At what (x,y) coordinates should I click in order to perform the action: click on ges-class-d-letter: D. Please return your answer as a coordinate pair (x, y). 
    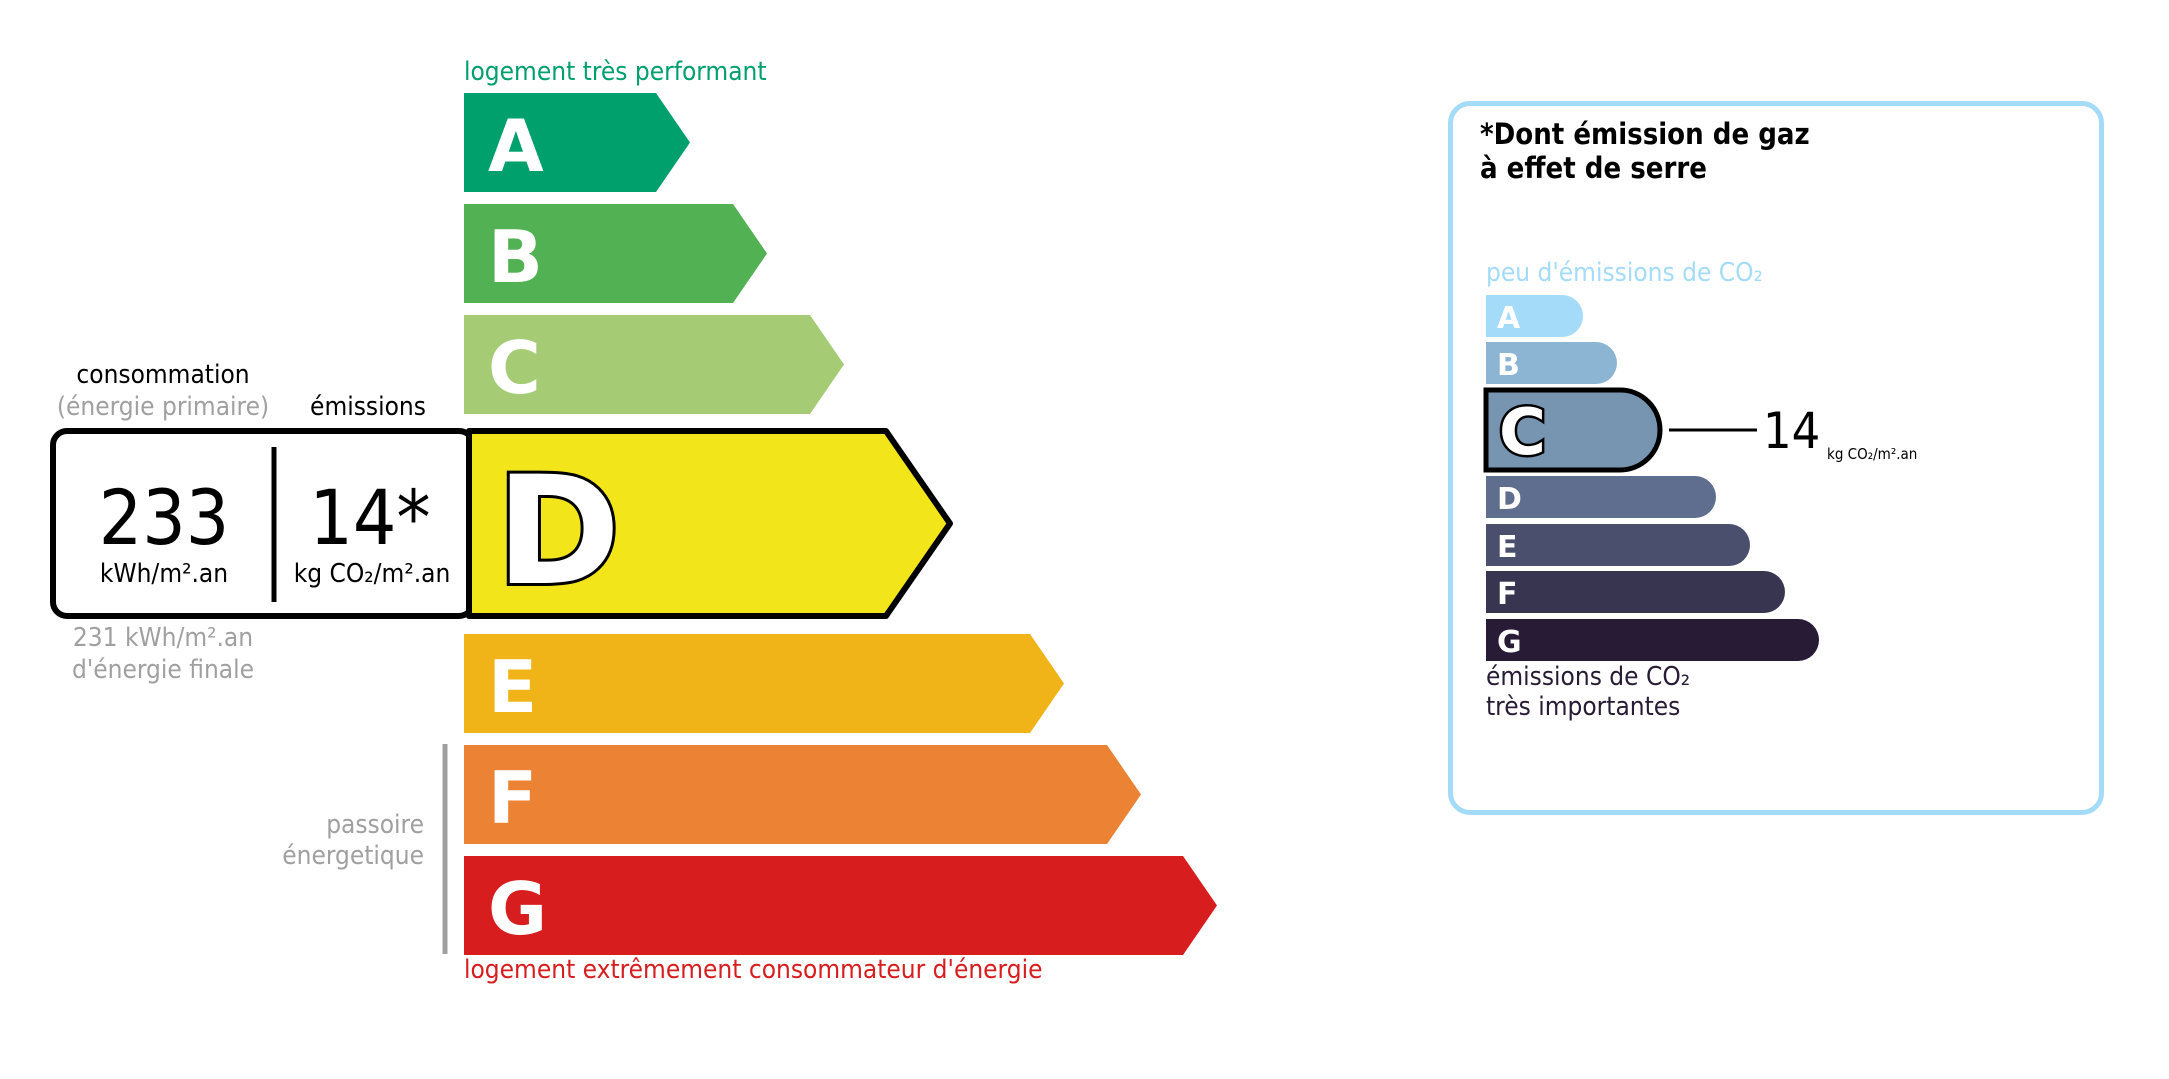
    Looking at the image, I should click on (1509, 499).